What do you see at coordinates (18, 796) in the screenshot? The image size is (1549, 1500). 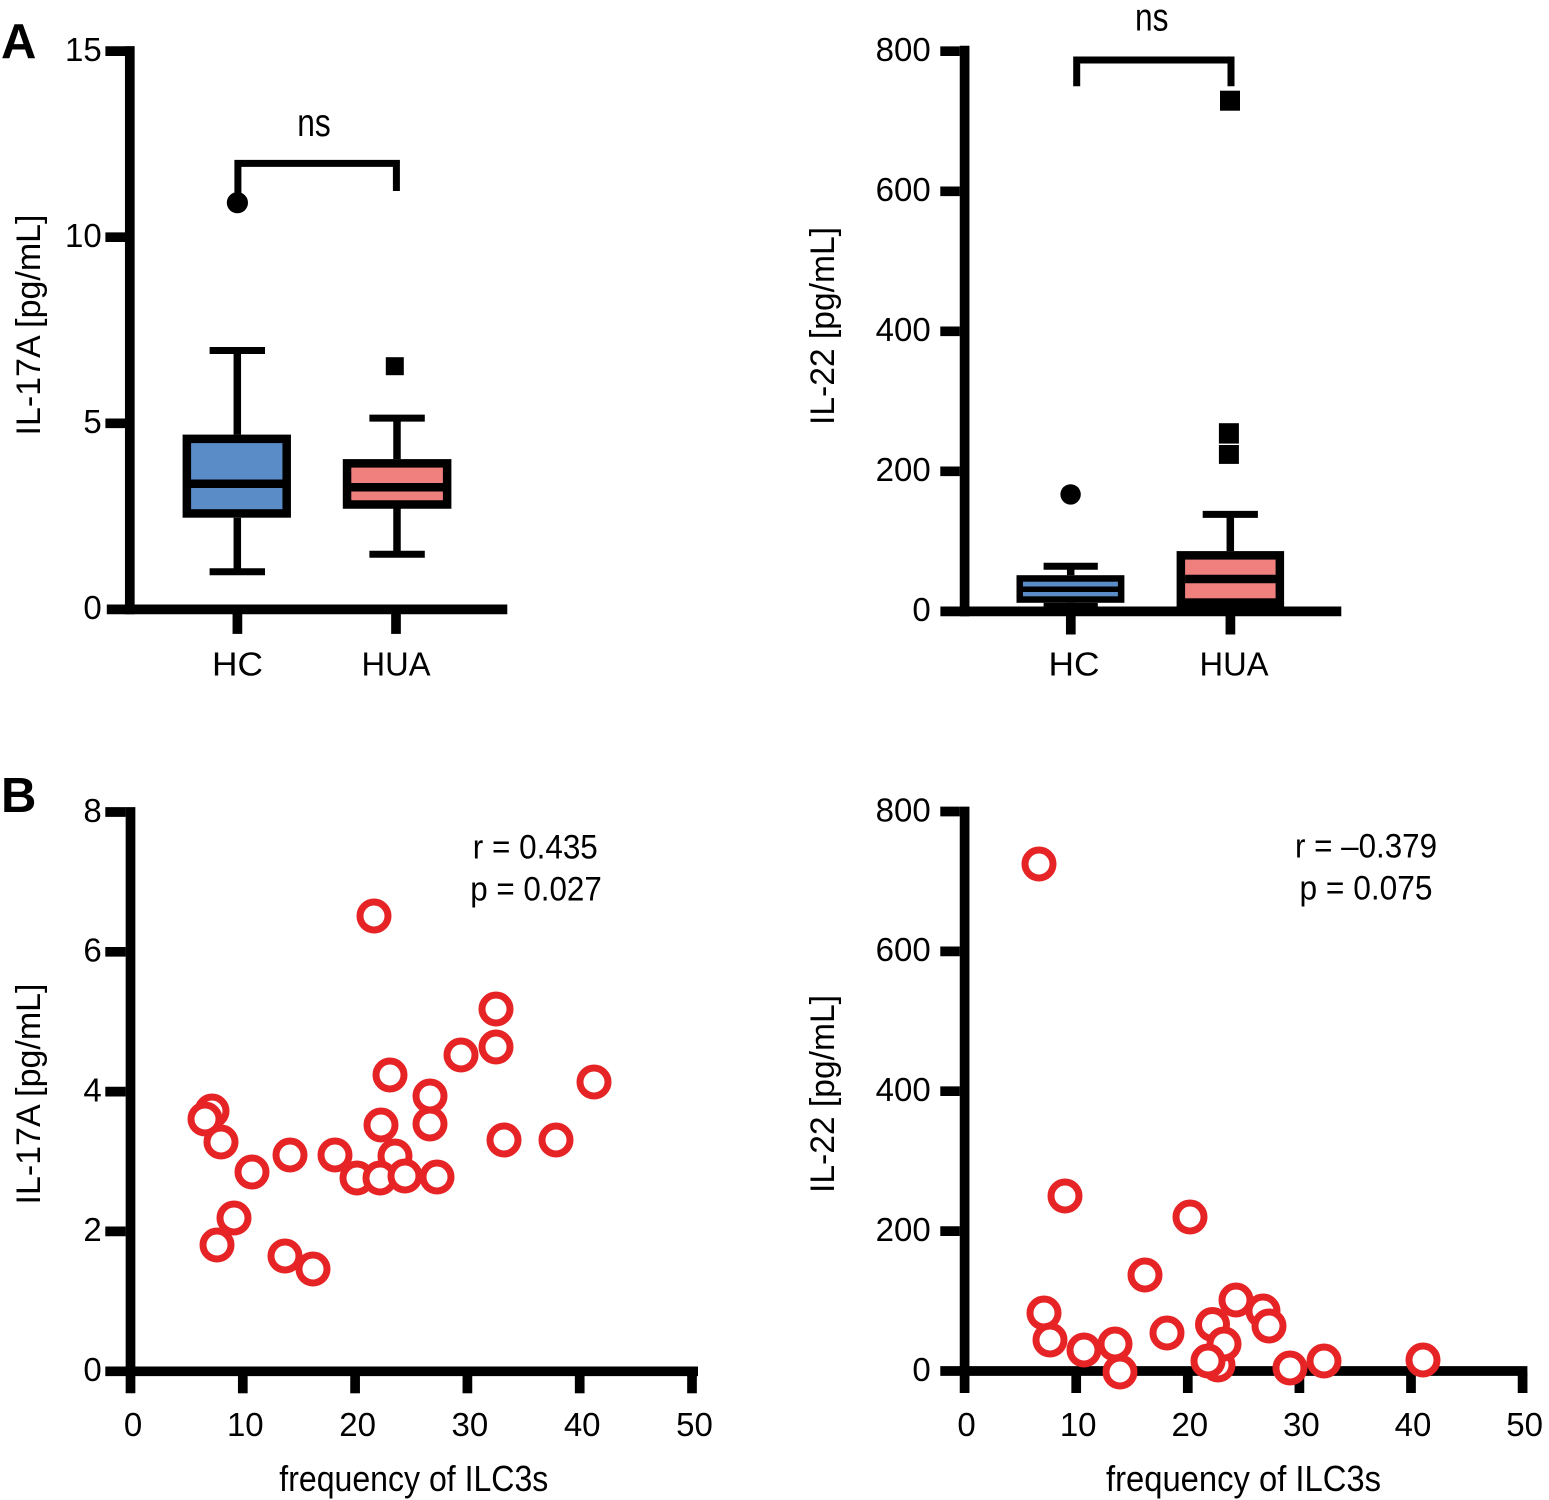 I see `svg-text: B` at bounding box center [18, 796].